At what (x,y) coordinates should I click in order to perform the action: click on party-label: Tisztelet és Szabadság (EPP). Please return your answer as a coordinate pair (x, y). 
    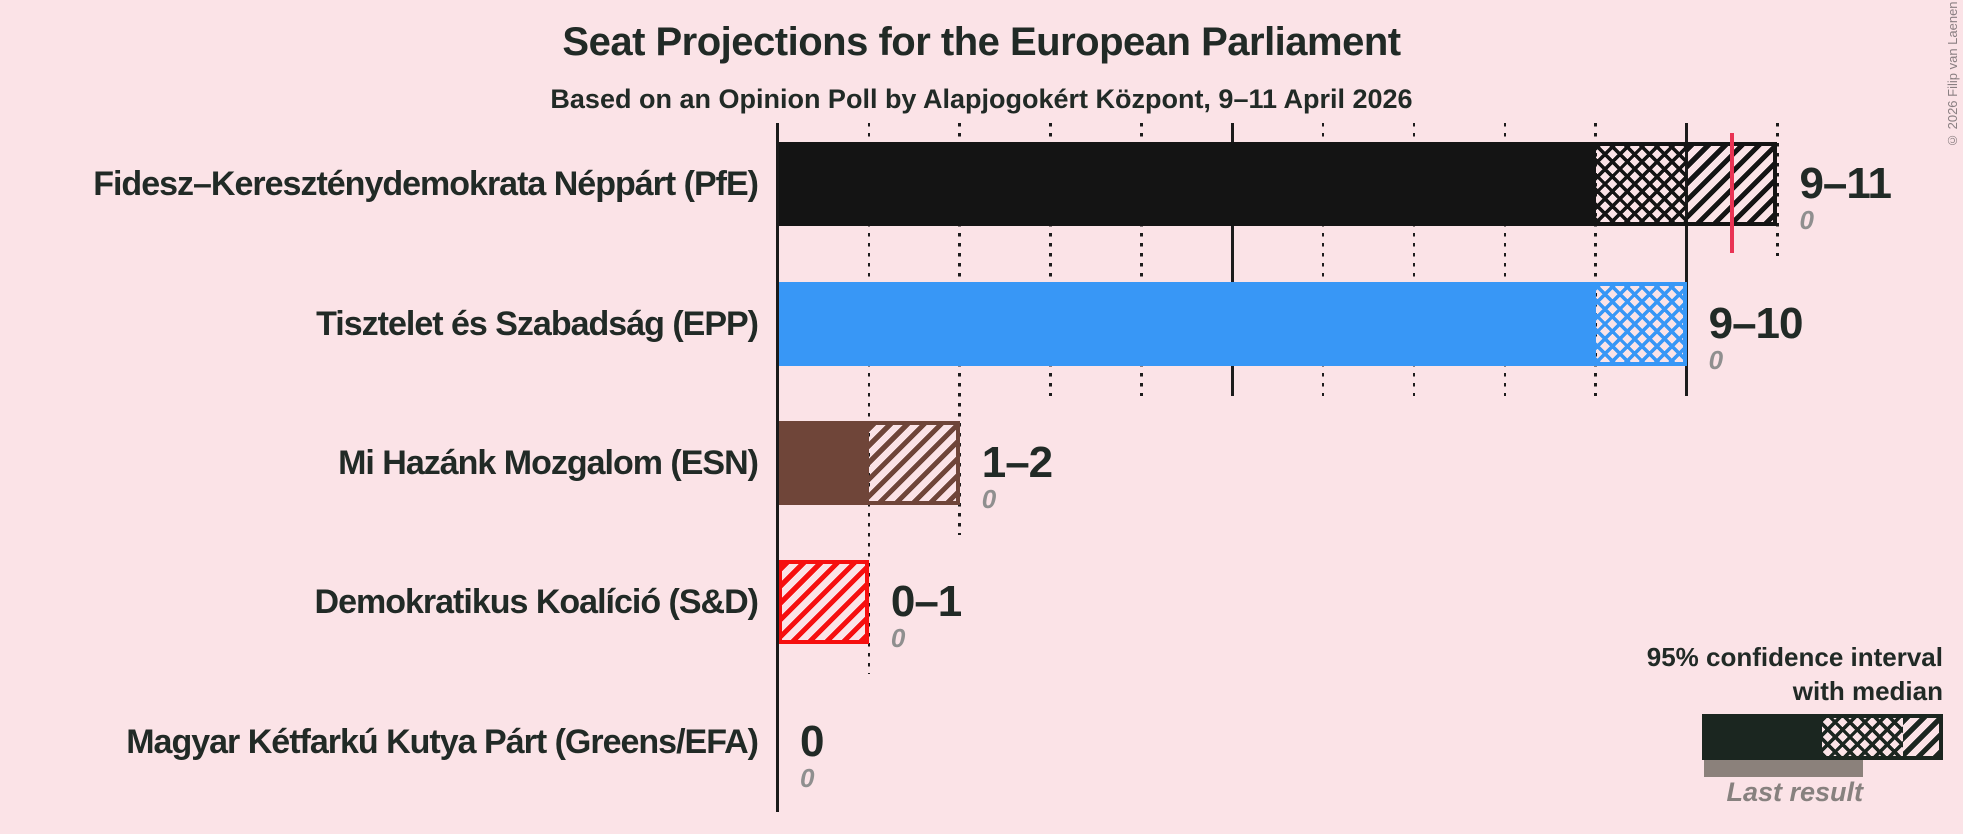
    Looking at the image, I should click on (537, 323).